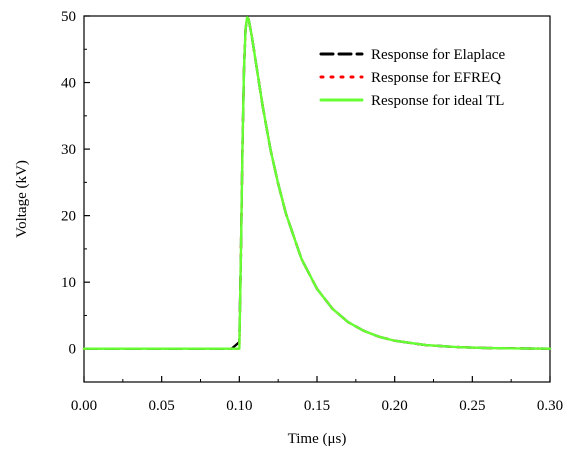  I want to click on y-tick-label: 0, so click(73, 350).